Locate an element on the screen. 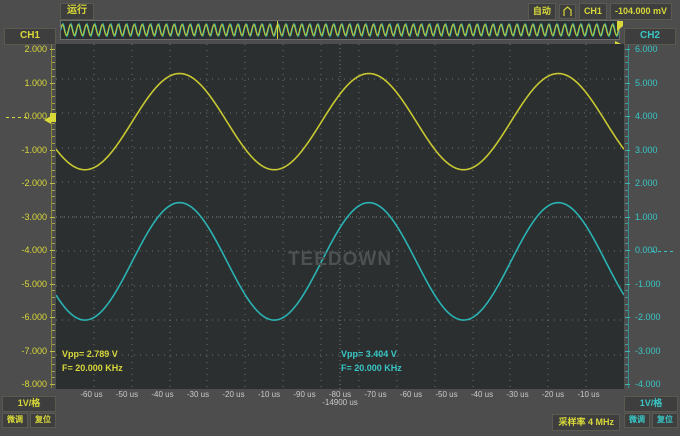 The width and height of the screenshot is (680, 436). time-axis-tick-label: -80 us is located at coordinates (340, 394).